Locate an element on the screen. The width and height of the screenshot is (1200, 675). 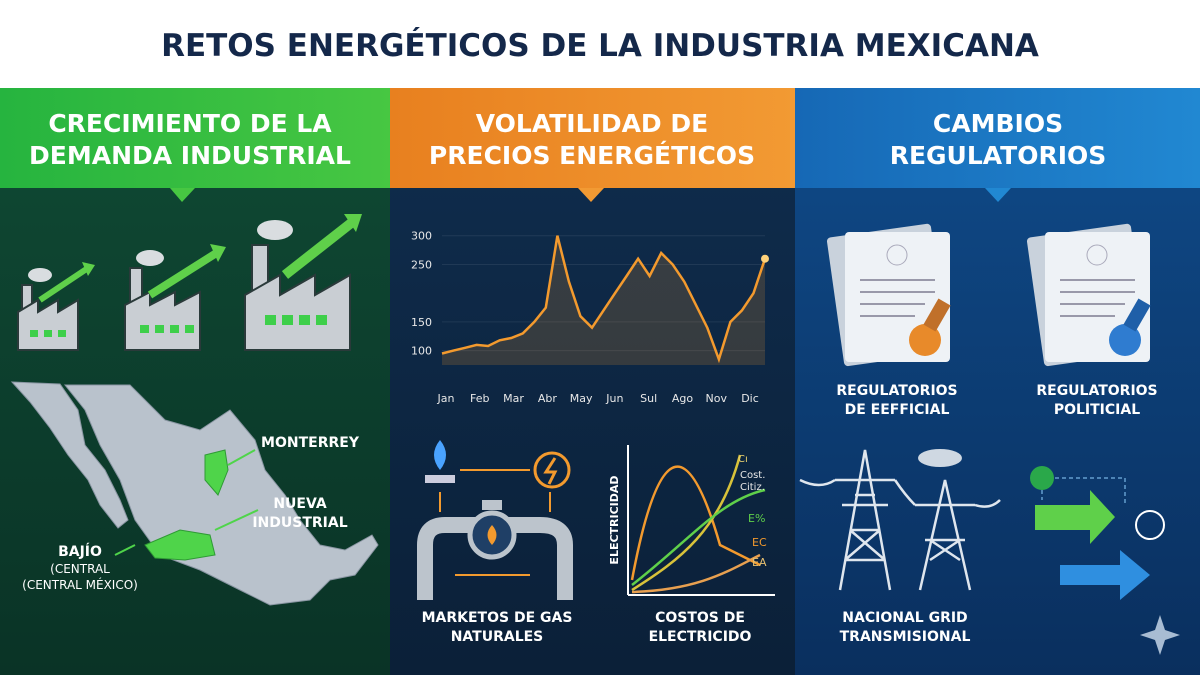
x-tick-label: Feb is located at coordinates (479, 398).